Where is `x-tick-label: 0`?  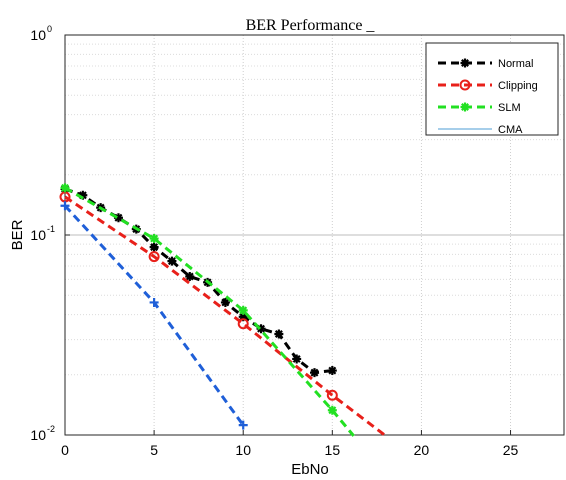 x-tick-label: 0 is located at coordinates (65, 450).